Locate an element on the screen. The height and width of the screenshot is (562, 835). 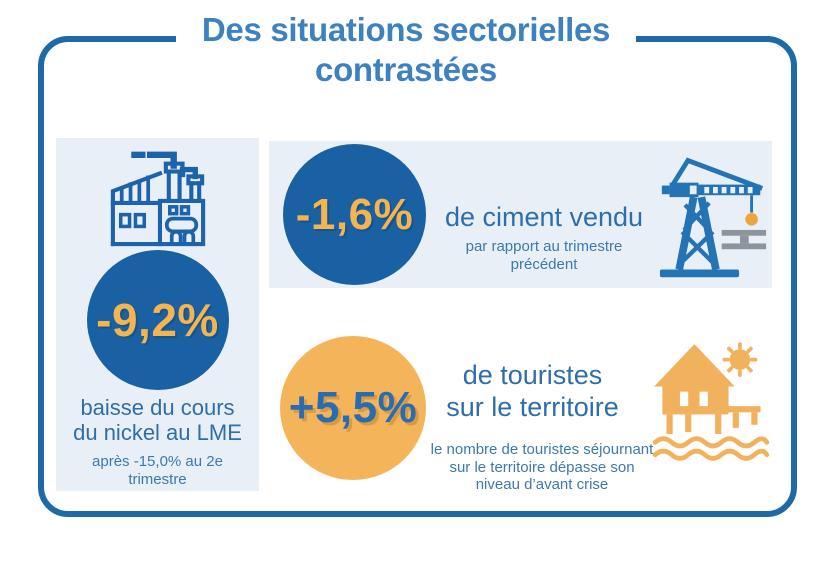
nickel-note: après -15,0% au 2e trimestre is located at coordinates (157, 470).